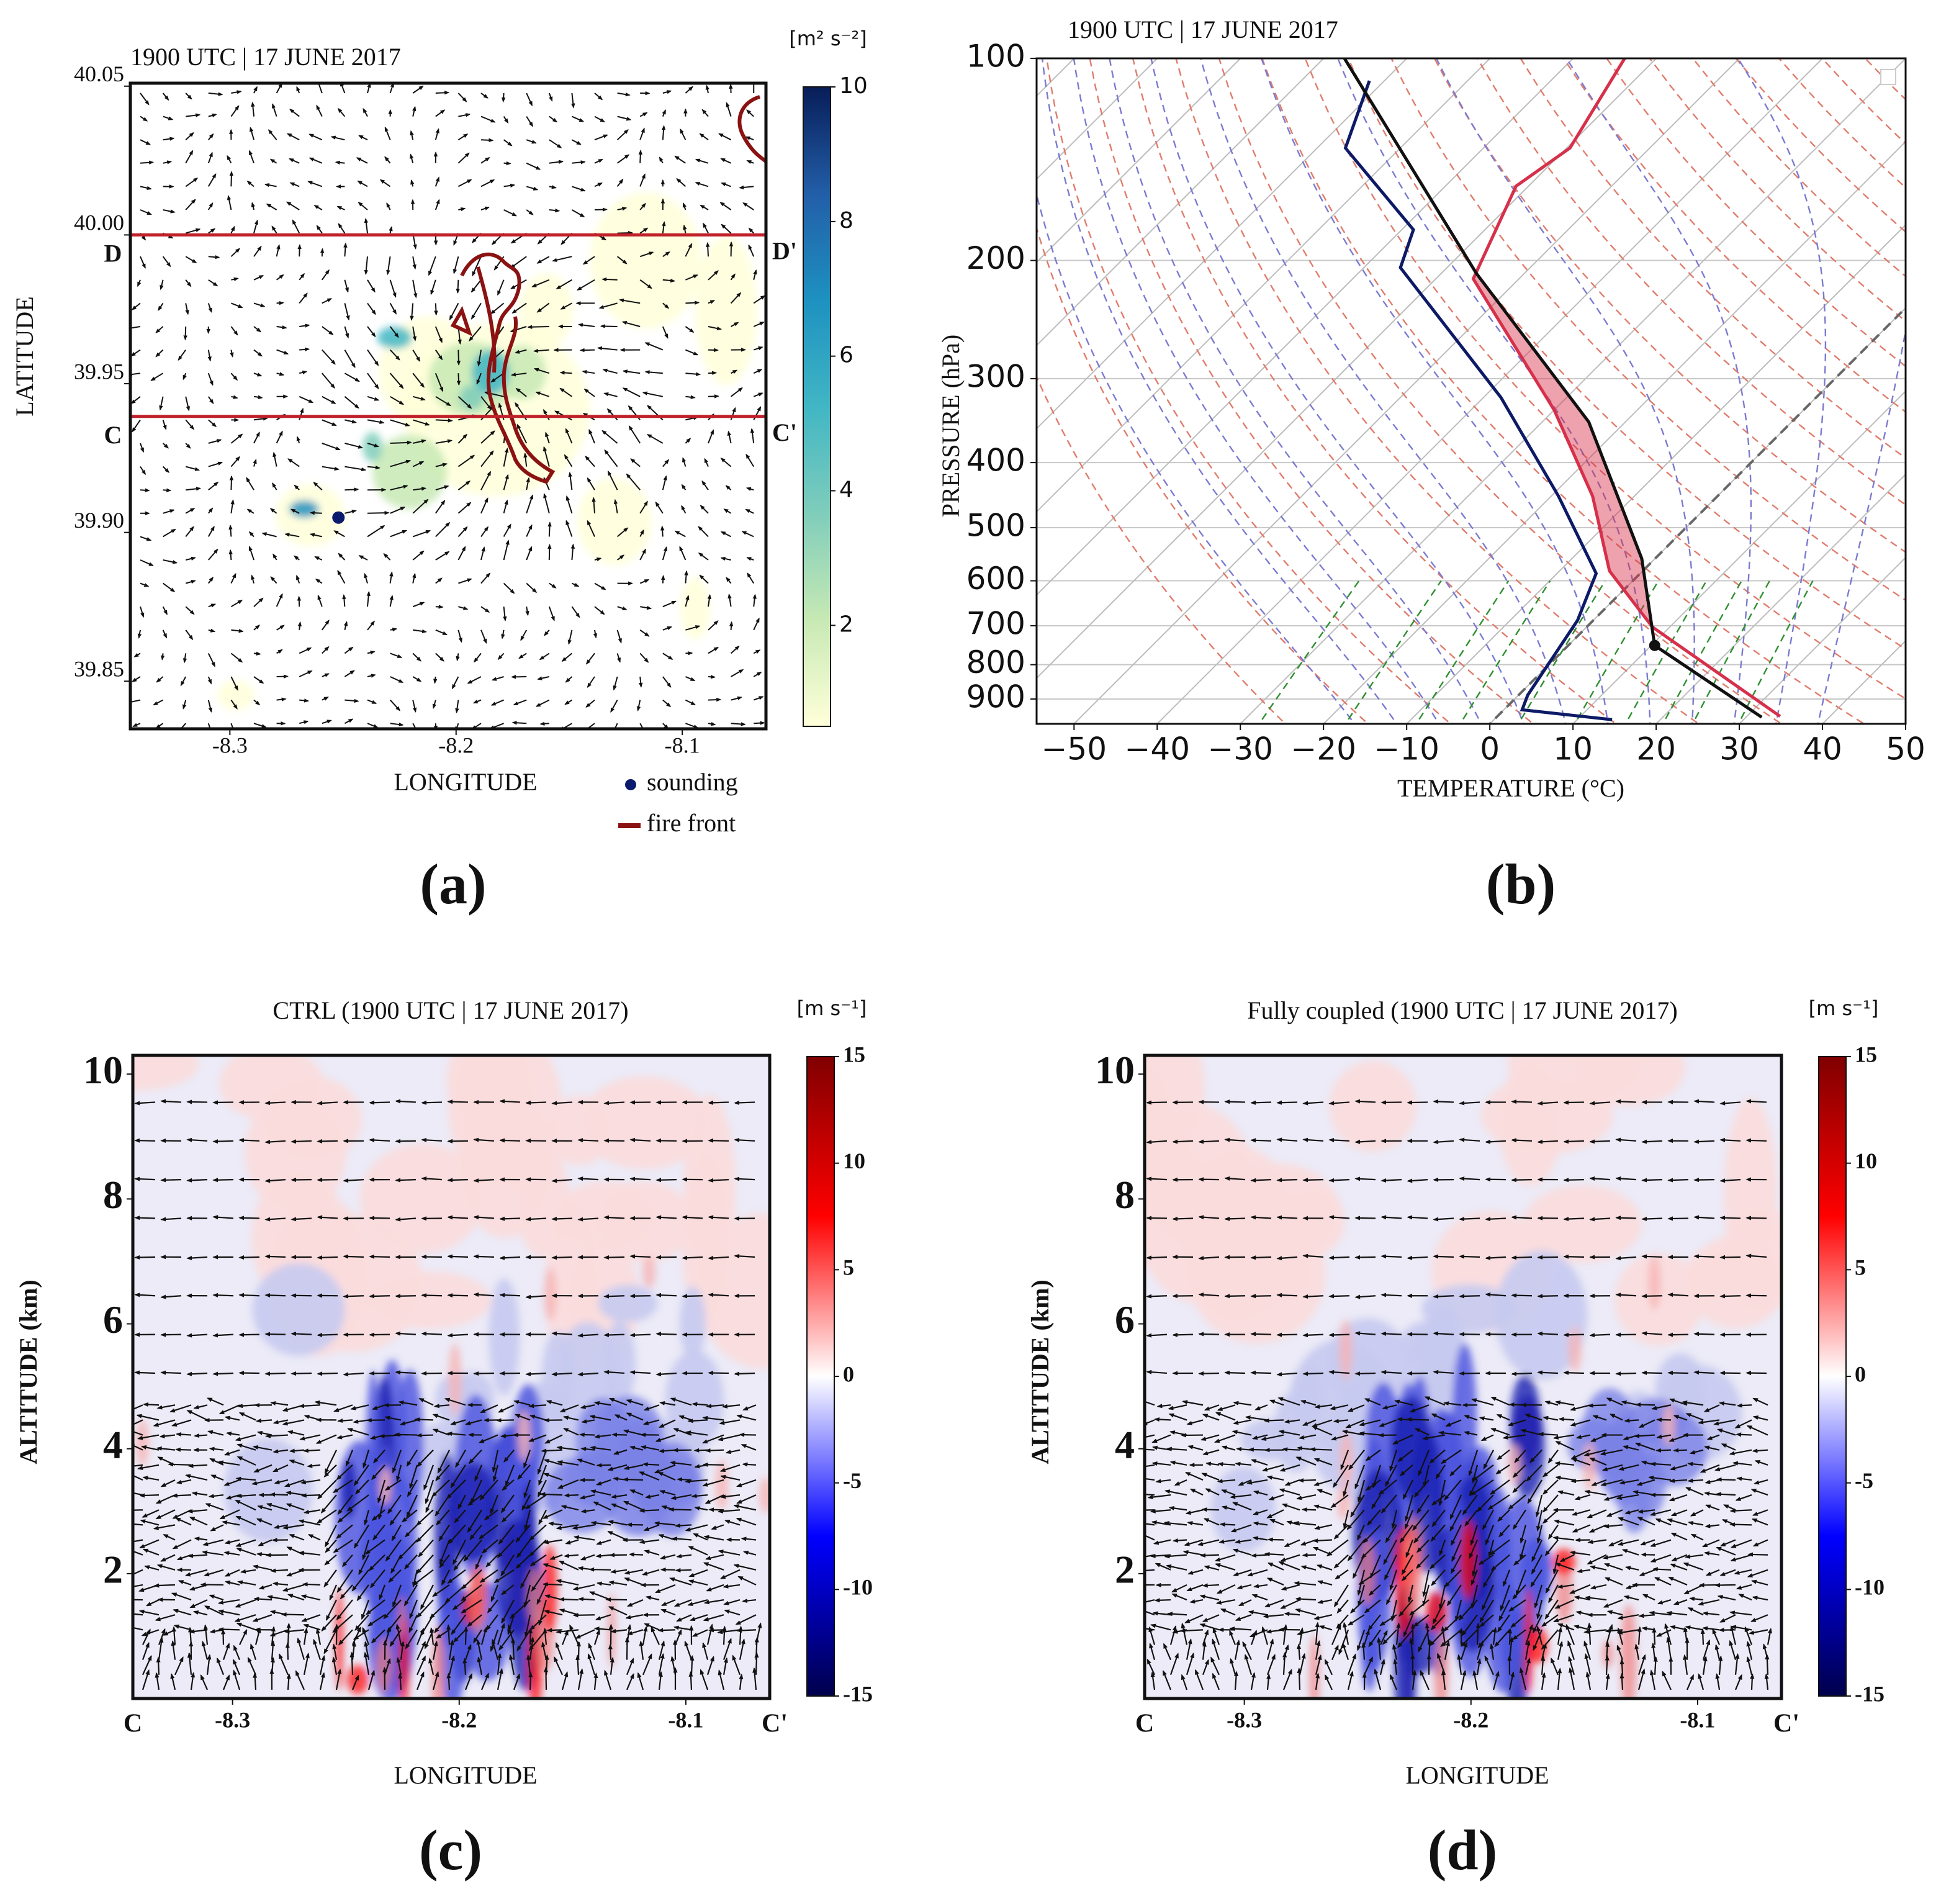  What do you see at coordinates (846, 624) in the screenshot?
I see `colorbar-tick-label: 2` at bounding box center [846, 624].